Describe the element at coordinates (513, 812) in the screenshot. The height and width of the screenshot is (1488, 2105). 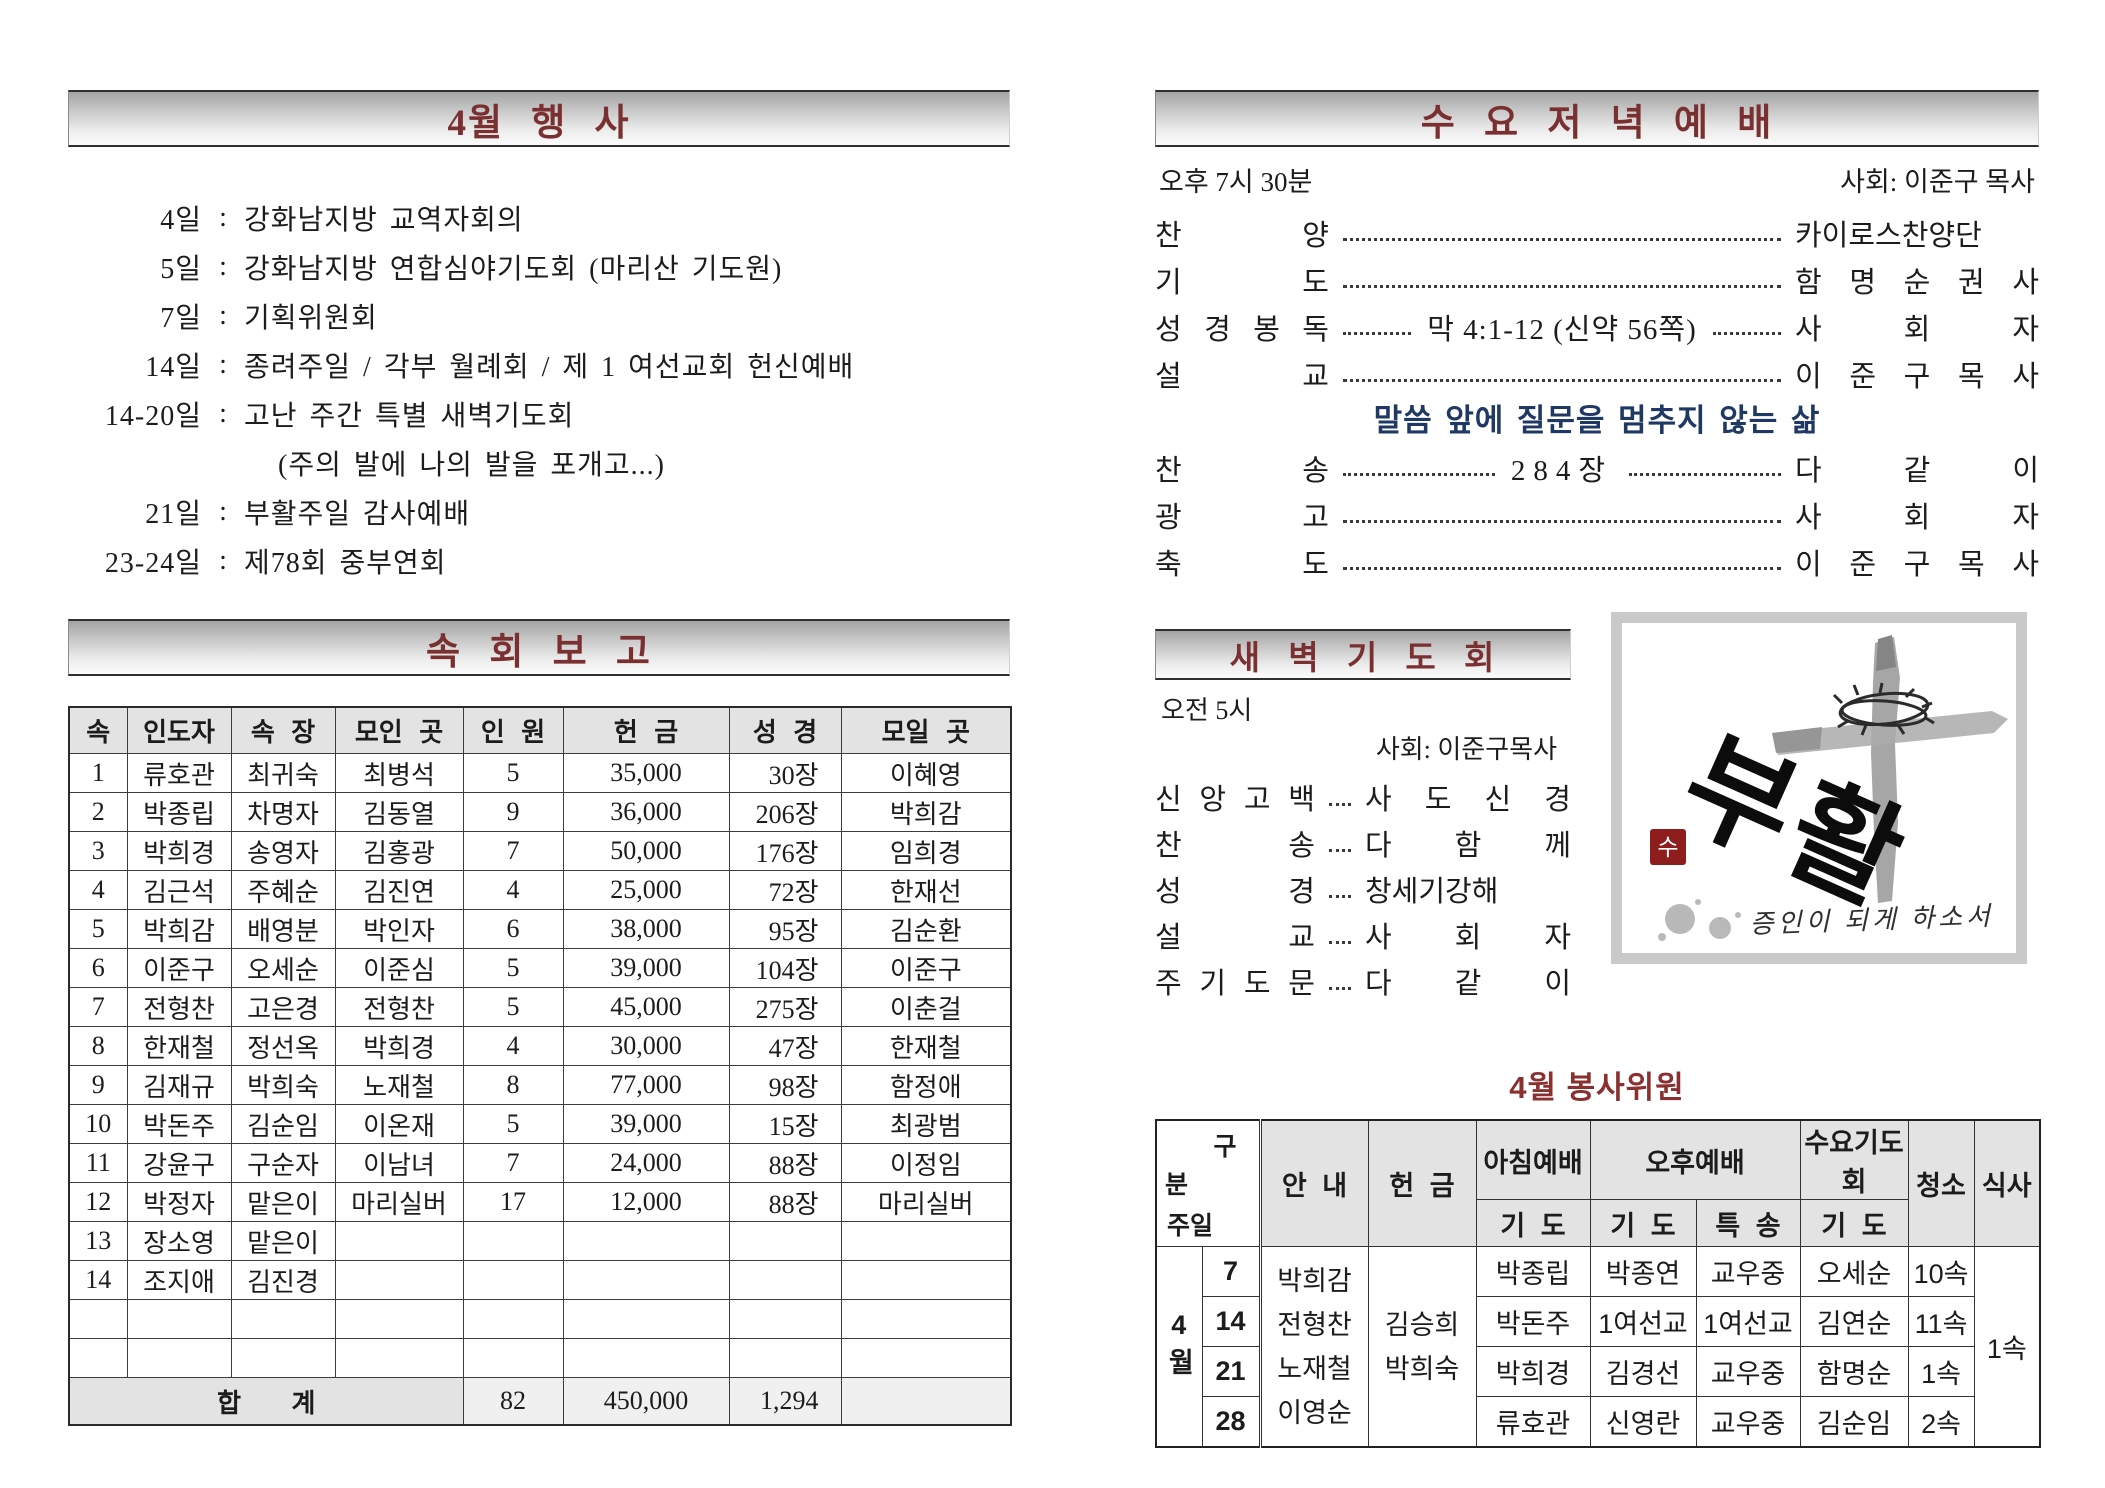
I see `cell: 9` at that location.